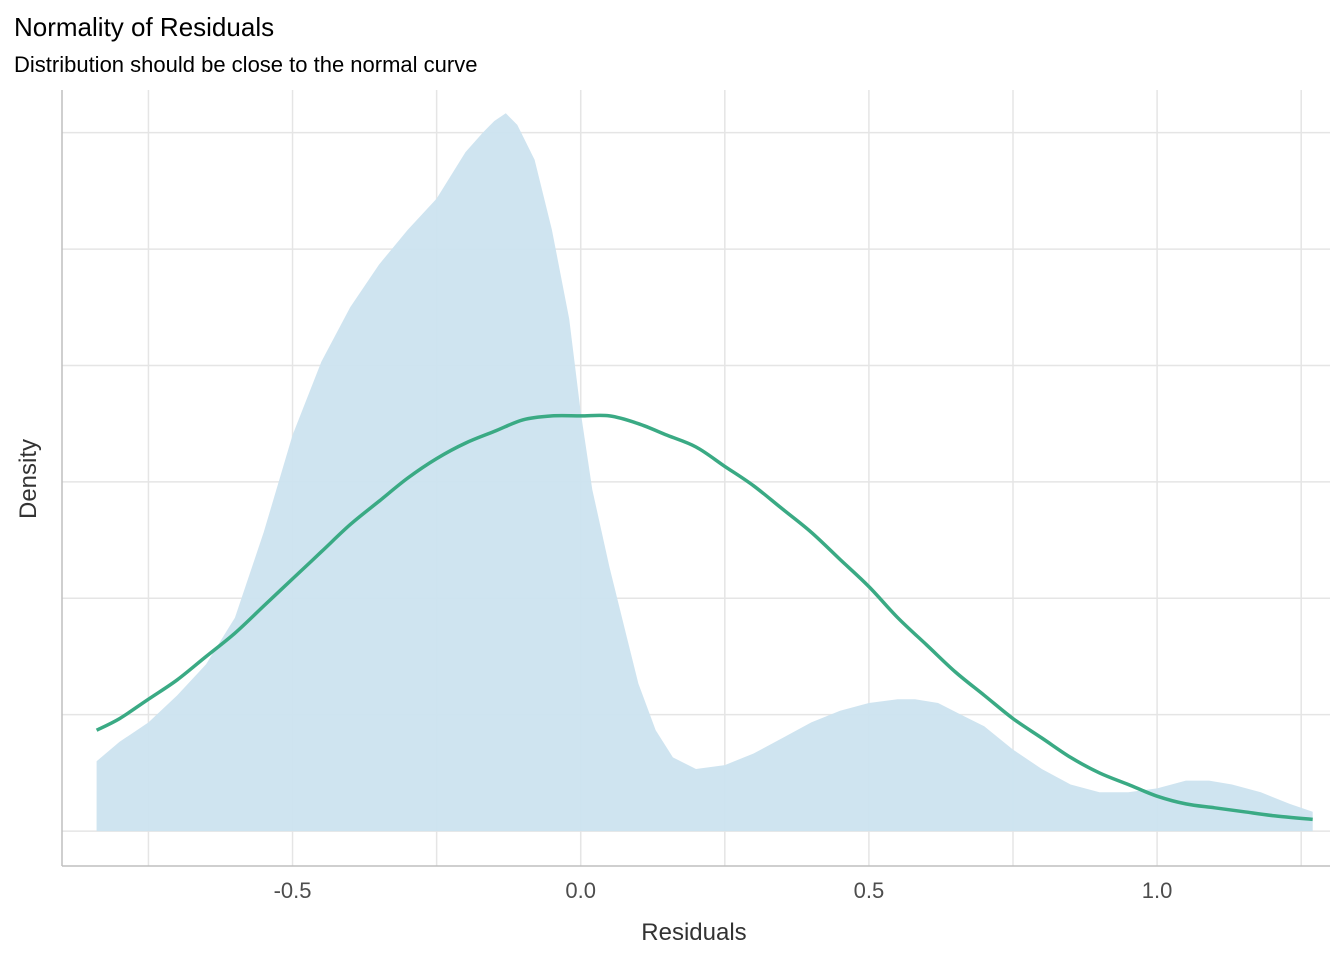 The width and height of the screenshot is (1344, 960). Describe the element at coordinates (580, 890) in the screenshot. I see `x-tick-label: 0.0` at that location.